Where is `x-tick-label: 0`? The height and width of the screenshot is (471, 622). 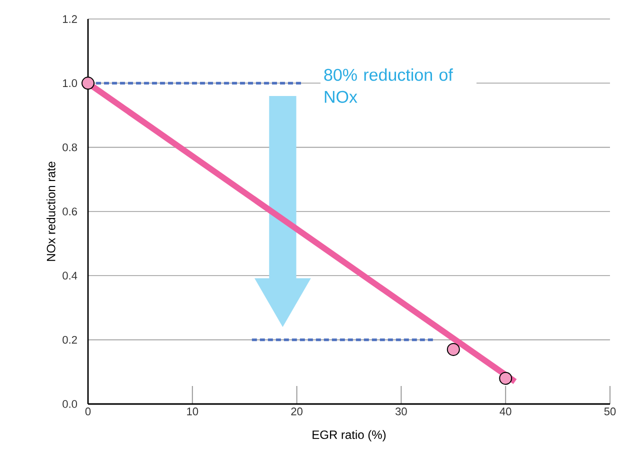 x-tick-label: 0 is located at coordinates (88, 412).